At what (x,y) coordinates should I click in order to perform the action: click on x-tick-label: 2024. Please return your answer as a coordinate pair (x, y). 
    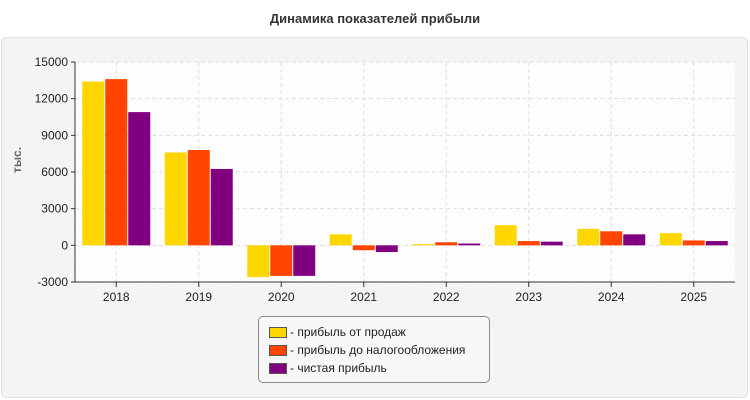
    Looking at the image, I should click on (611, 297).